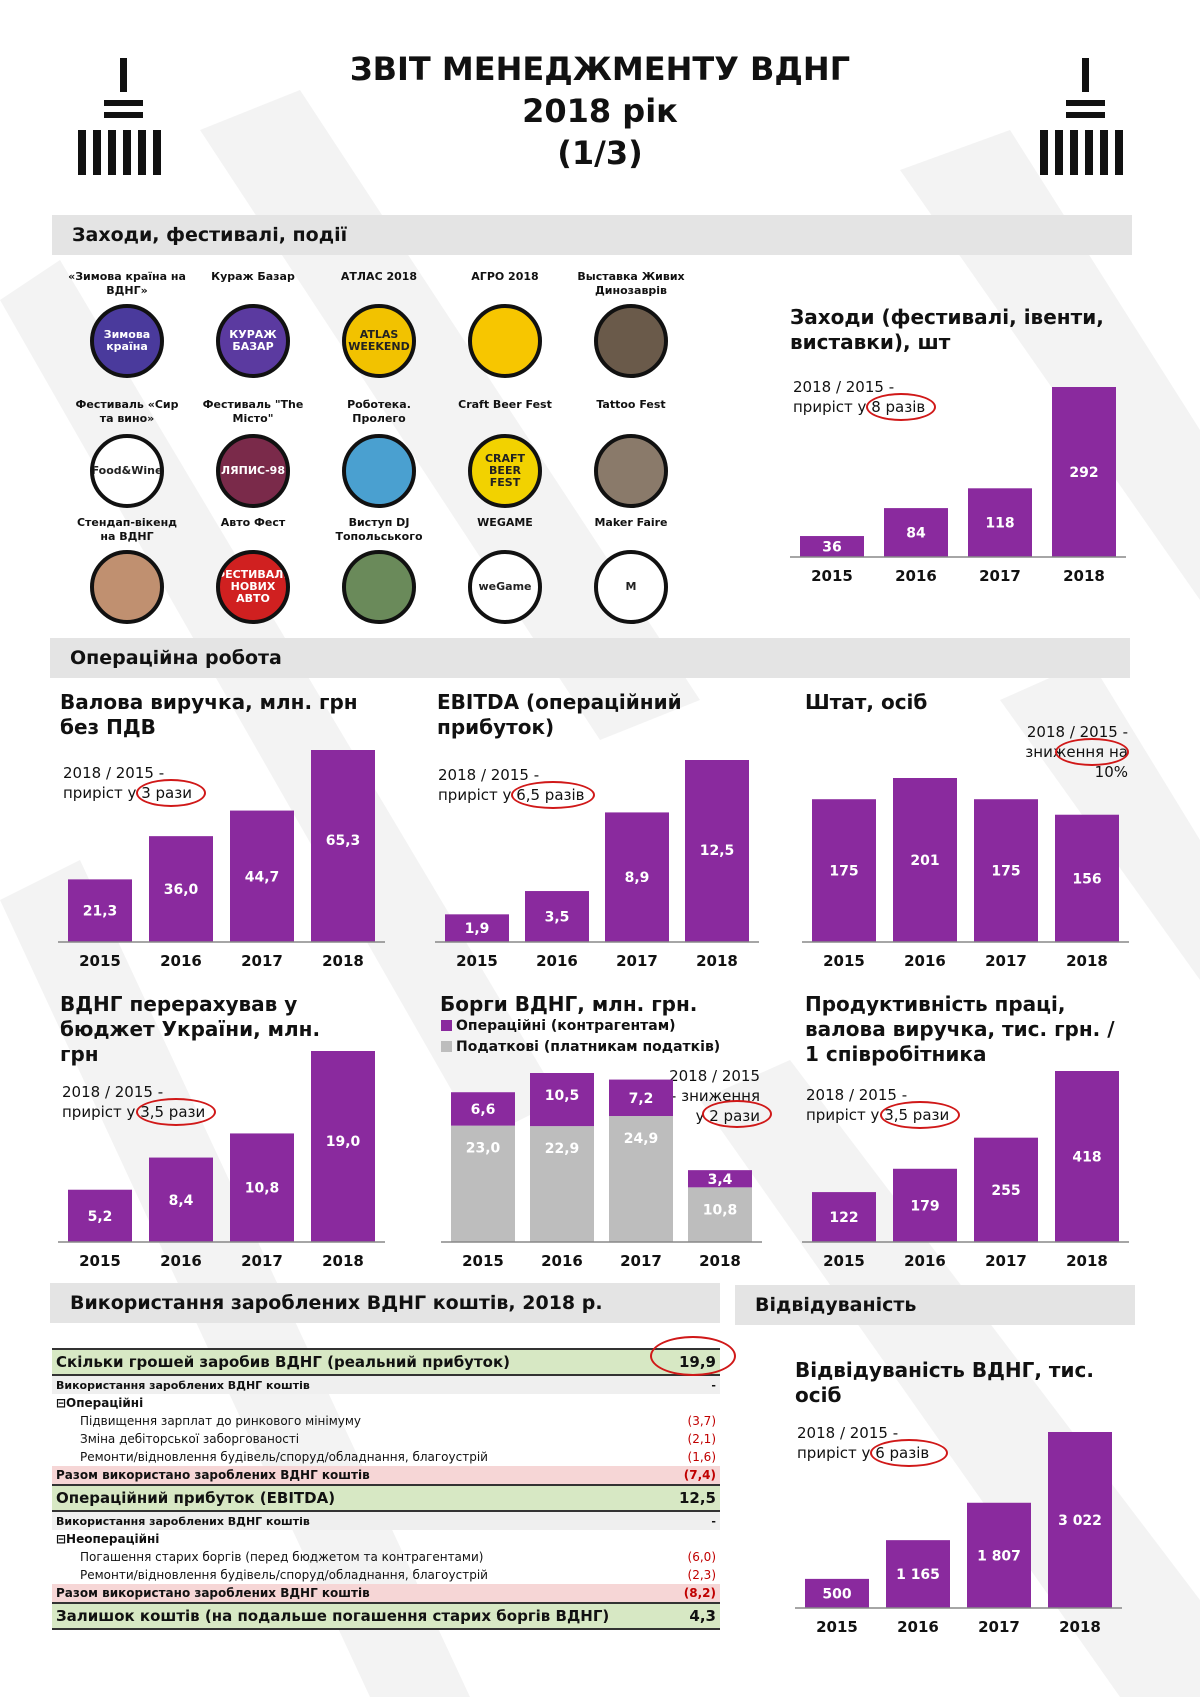  Describe the element at coordinates (676, 1498) in the screenshot. I see `funds-row-value: 12,5` at that location.